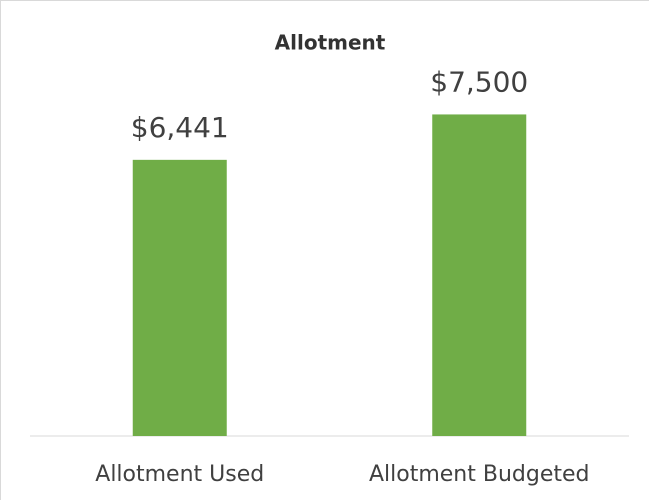  Describe the element at coordinates (479, 81) in the screenshot. I see `data-label: $7,500` at that location.